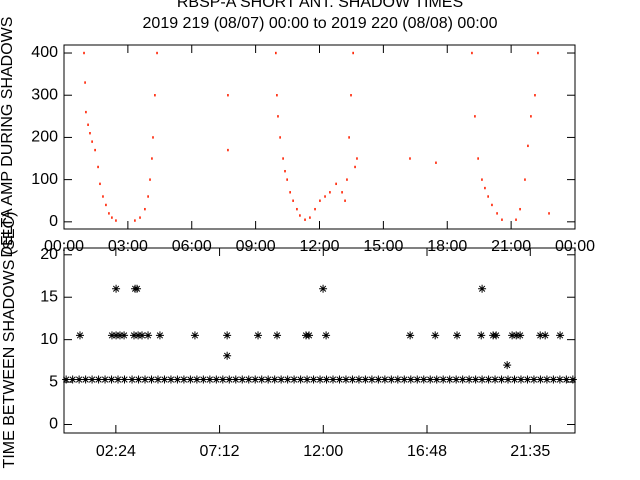 This screenshot has height=480, width=640. Describe the element at coordinates (9, 340) in the screenshot. I see `y-axis-label: TIME BETWEEN SHADOWS (SEC)` at that location.